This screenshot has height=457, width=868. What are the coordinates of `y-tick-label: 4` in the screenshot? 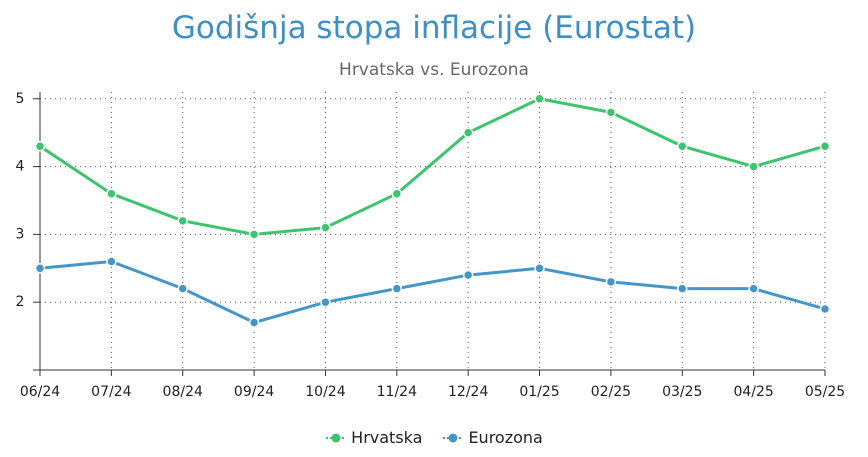 It's located at (20, 167).